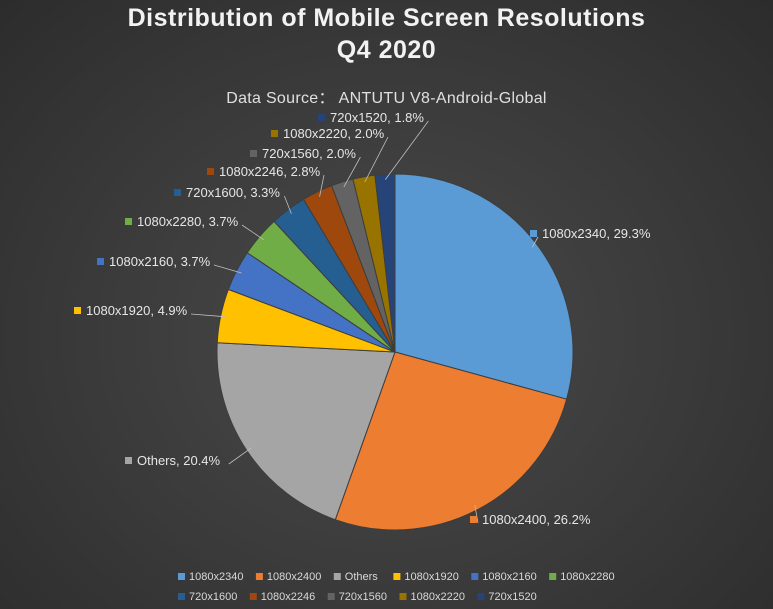 The width and height of the screenshot is (773, 609). What do you see at coordinates (213, 597) in the screenshot?
I see `legend-item-720x1600: 720x1600` at bounding box center [213, 597].